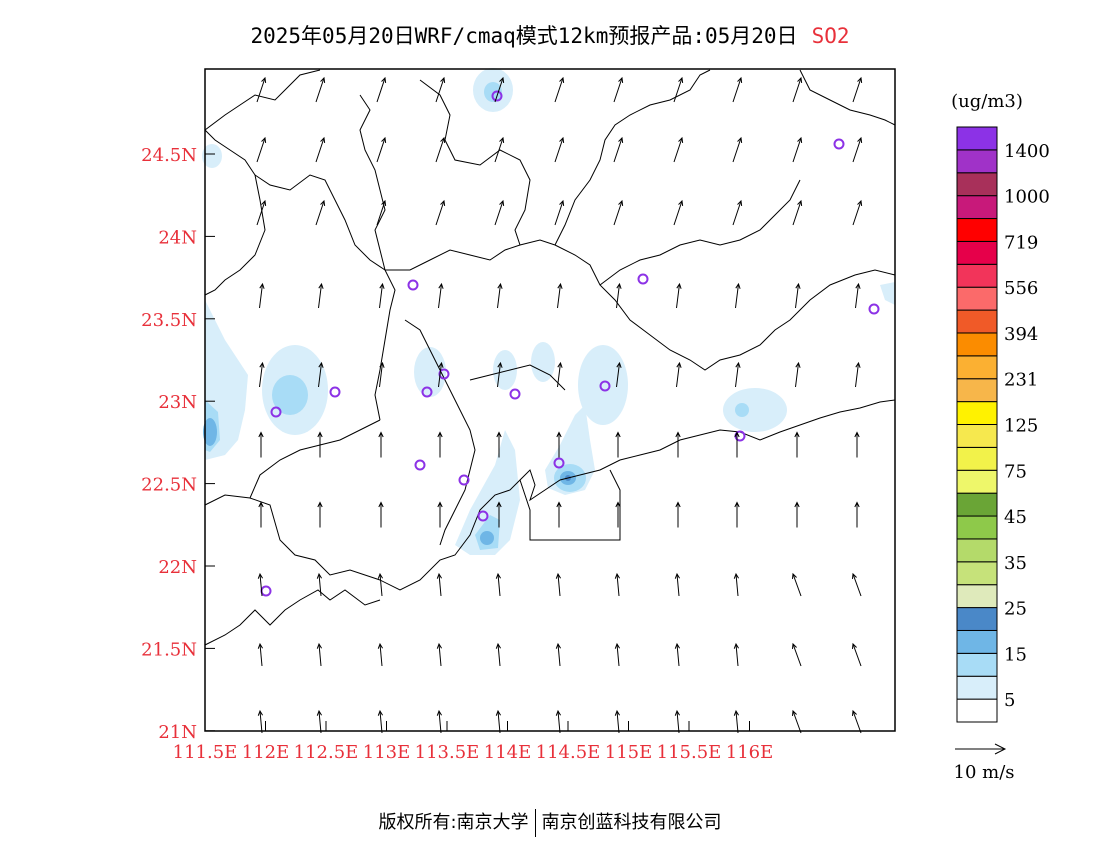 This screenshot has width=1100, height=850. Describe the element at coordinates (550, 822) in the screenshot. I see `footer: 版权所有:南京大学 南京创蓝科技有限公司` at that location.